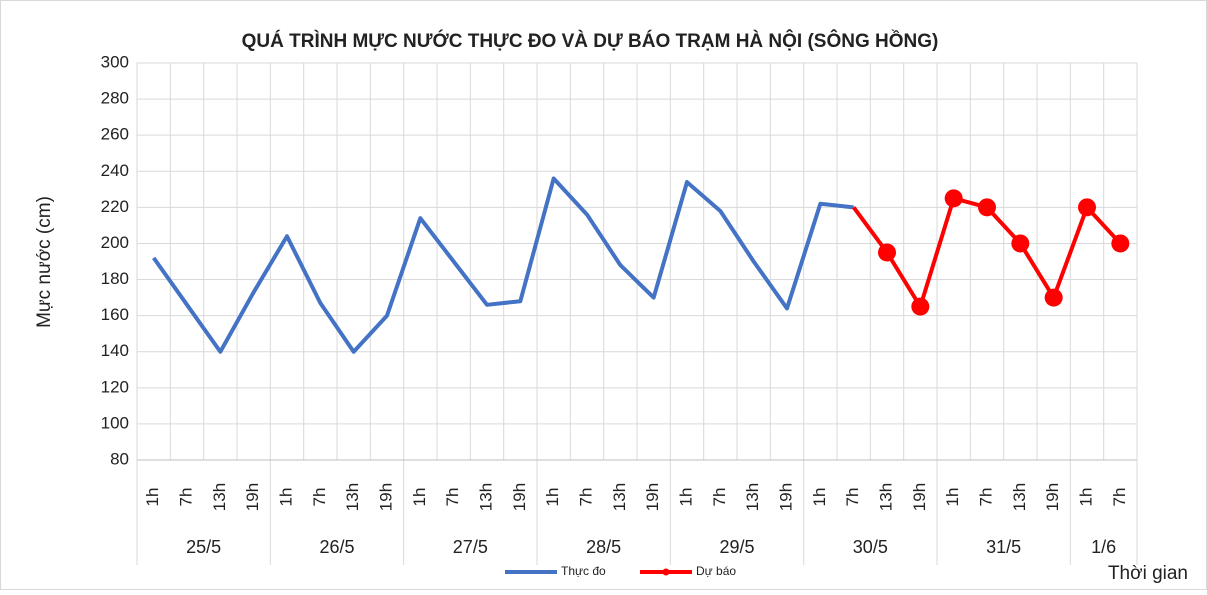 This screenshot has height=595, width=1207. I want to click on y-tick-label: 120, so click(115, 386).